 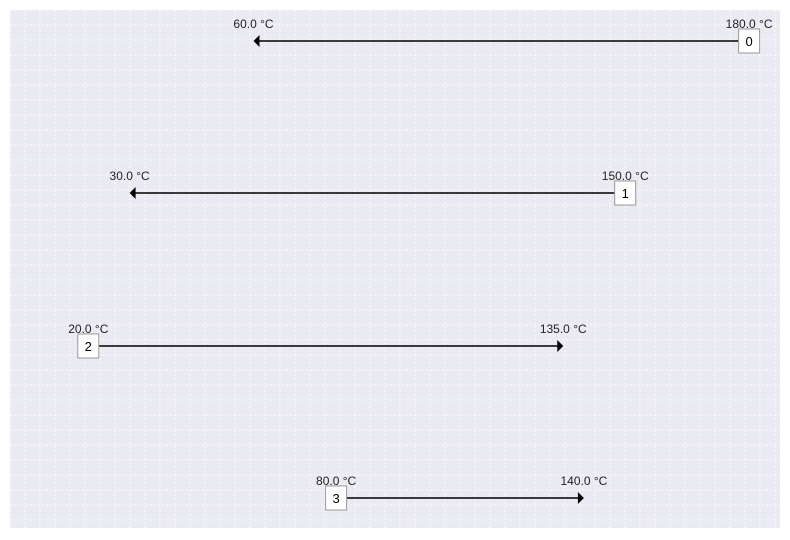 What do you see at coordinates (583, 481) in the screenshot?
I see `end-temperature-label: 140.0 °C` at bounding box center [583, 481].